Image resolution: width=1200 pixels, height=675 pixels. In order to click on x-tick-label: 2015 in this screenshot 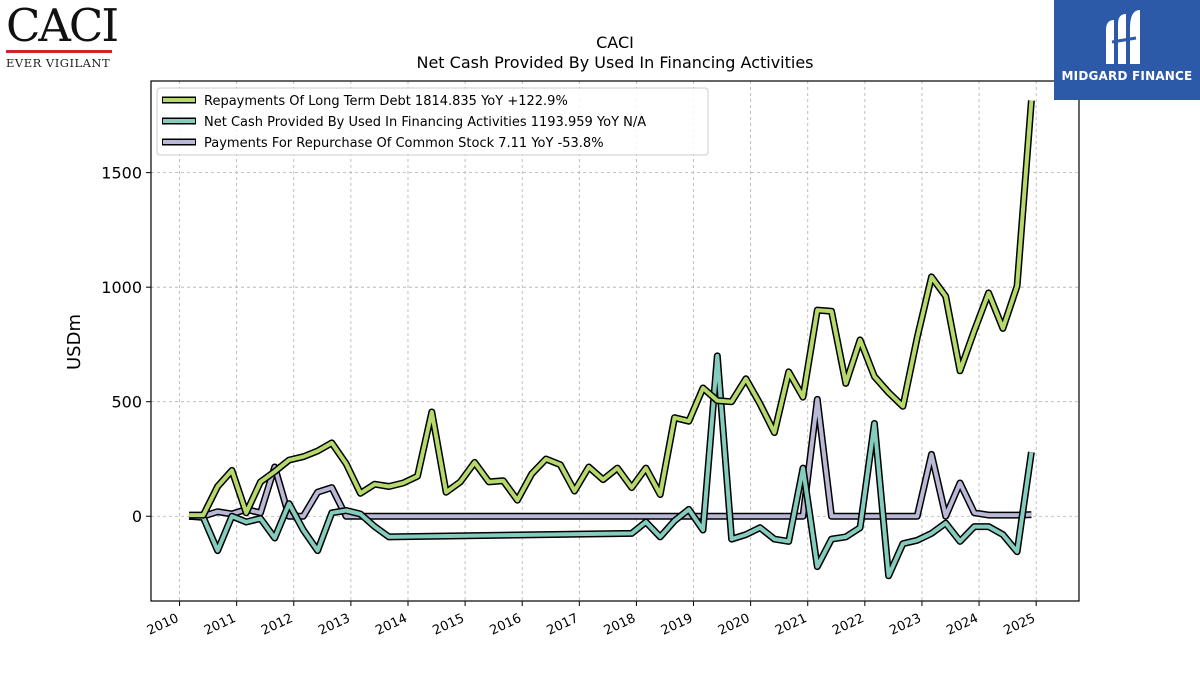, I will do `click(448, 625)`.